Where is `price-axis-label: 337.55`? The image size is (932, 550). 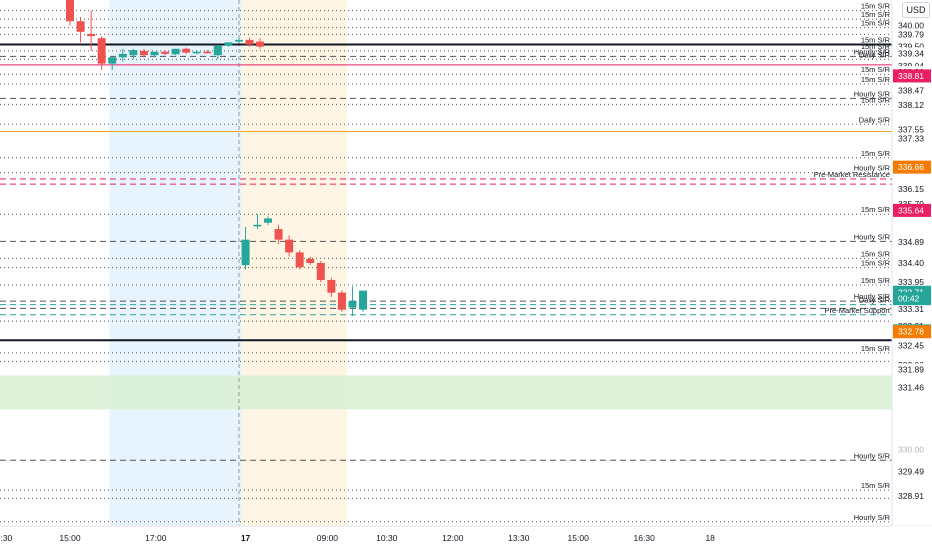 price-axis-label: 337.55 is located at coordinates (911, 129).